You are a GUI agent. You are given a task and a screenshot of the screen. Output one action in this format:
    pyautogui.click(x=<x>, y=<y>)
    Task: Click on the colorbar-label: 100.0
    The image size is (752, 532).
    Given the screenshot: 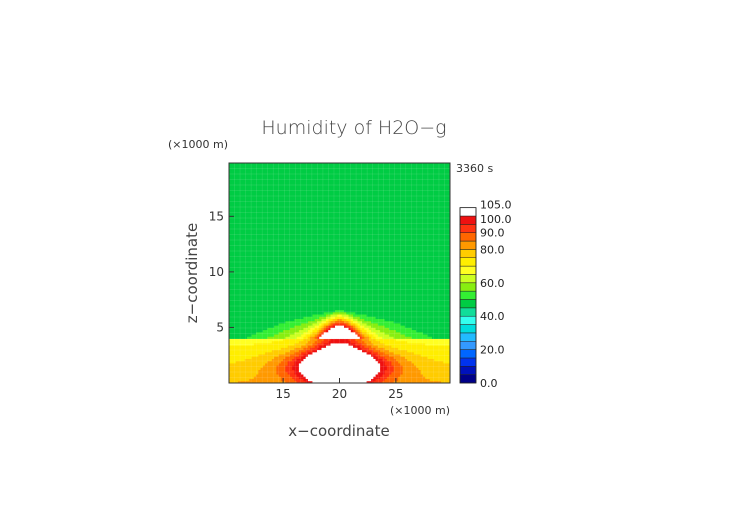 What is the action you would take?
    pyautogui.click(x=496, y=219)
    